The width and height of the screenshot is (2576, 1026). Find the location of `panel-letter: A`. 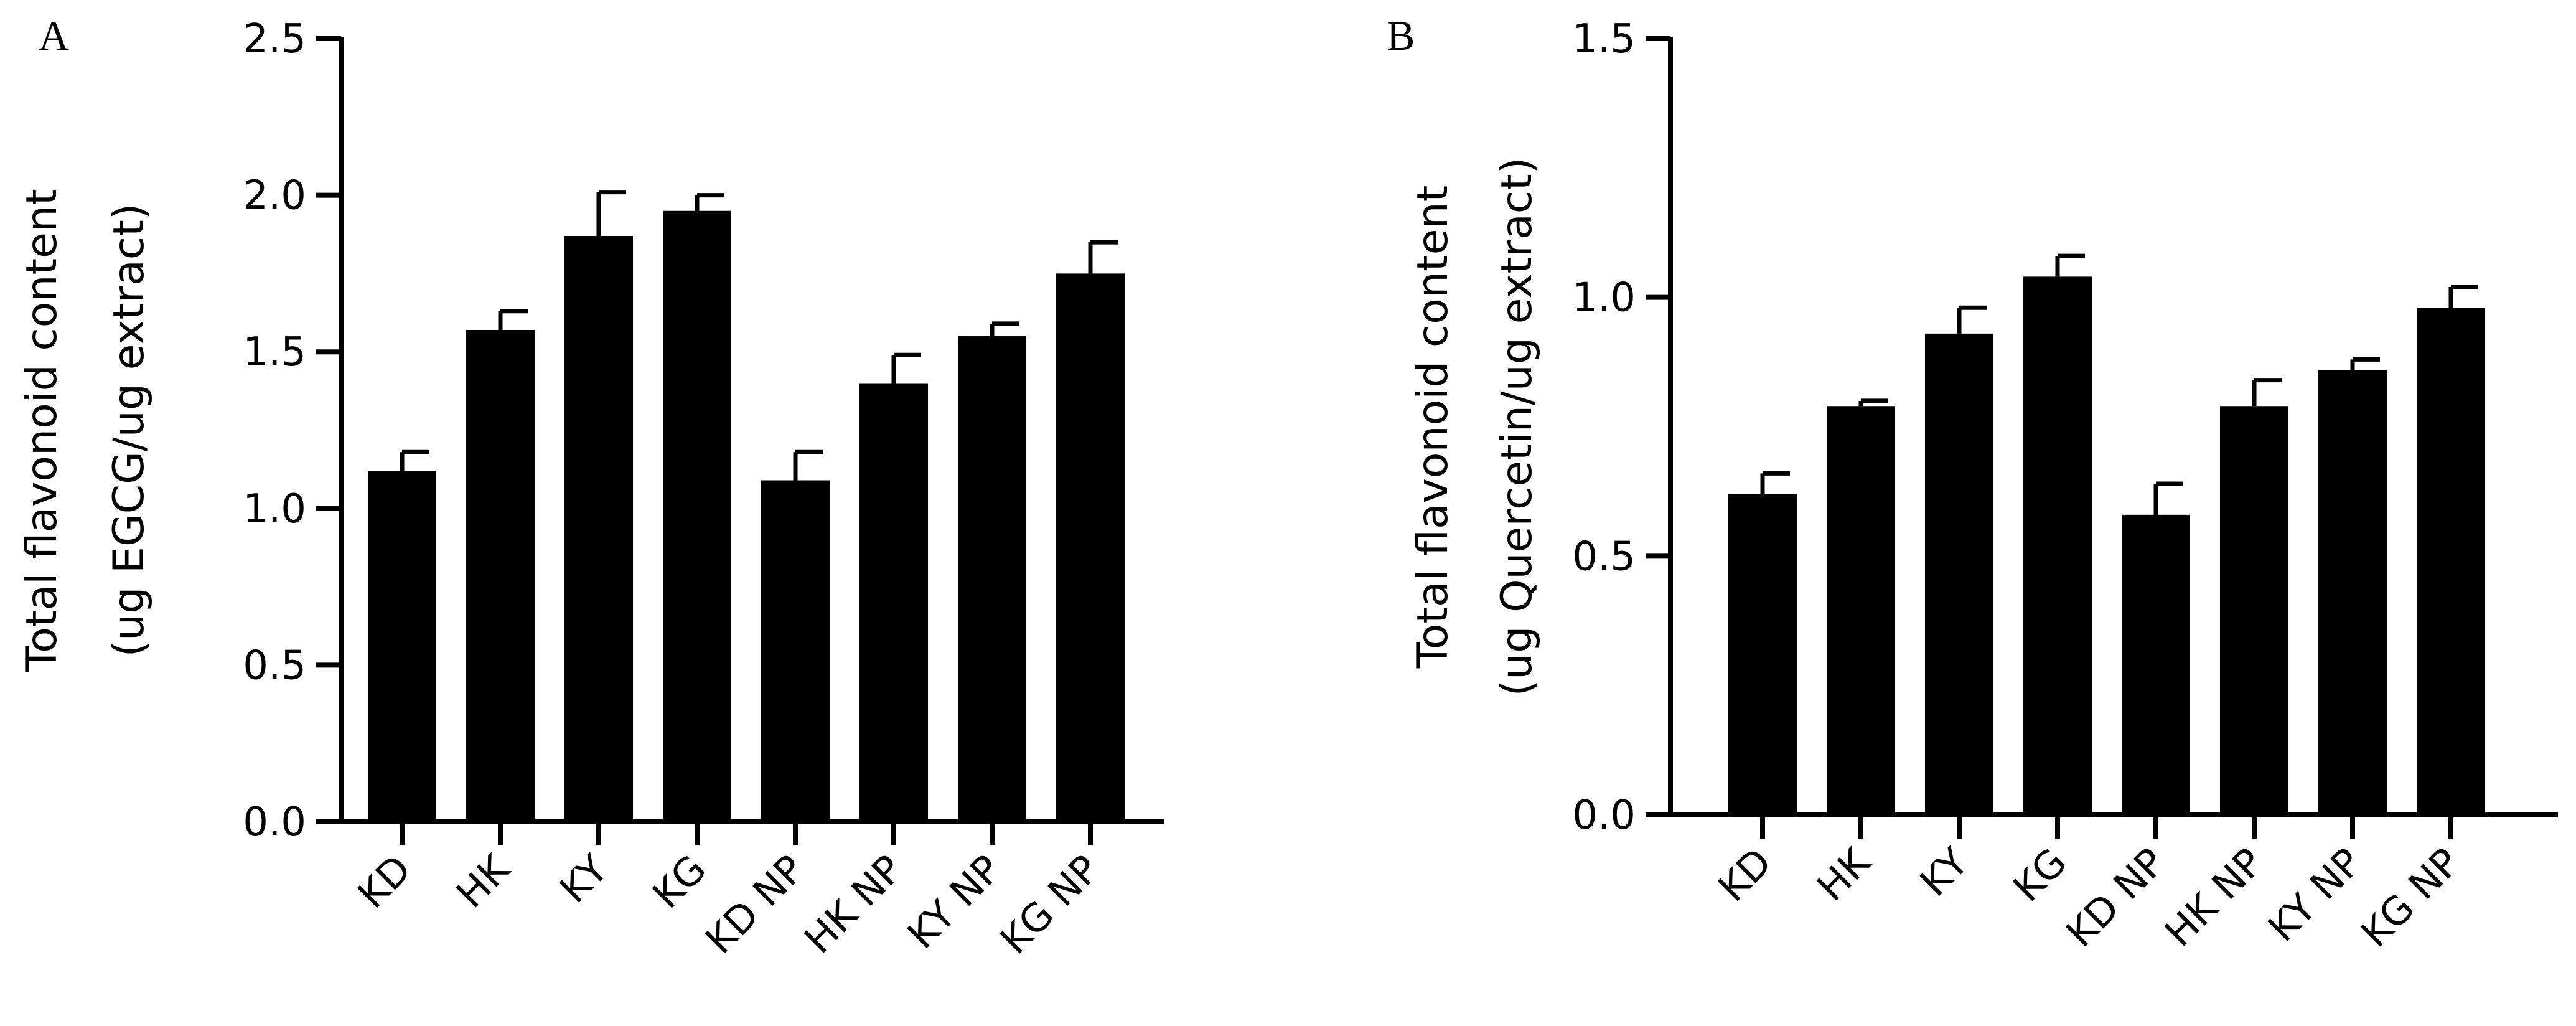

panel-letter: A is located at coordinates (54, 35).